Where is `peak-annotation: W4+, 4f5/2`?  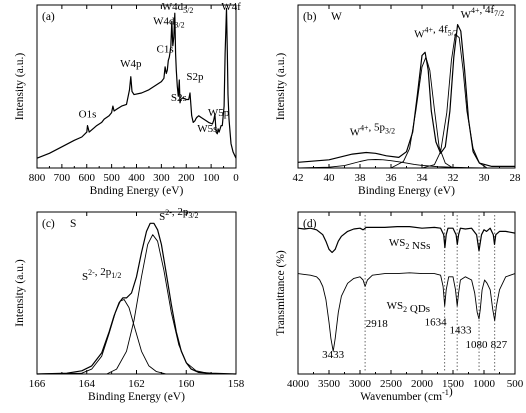 peak-annotation: W4+, 4f5/2 is located at coordinates (436, 32).